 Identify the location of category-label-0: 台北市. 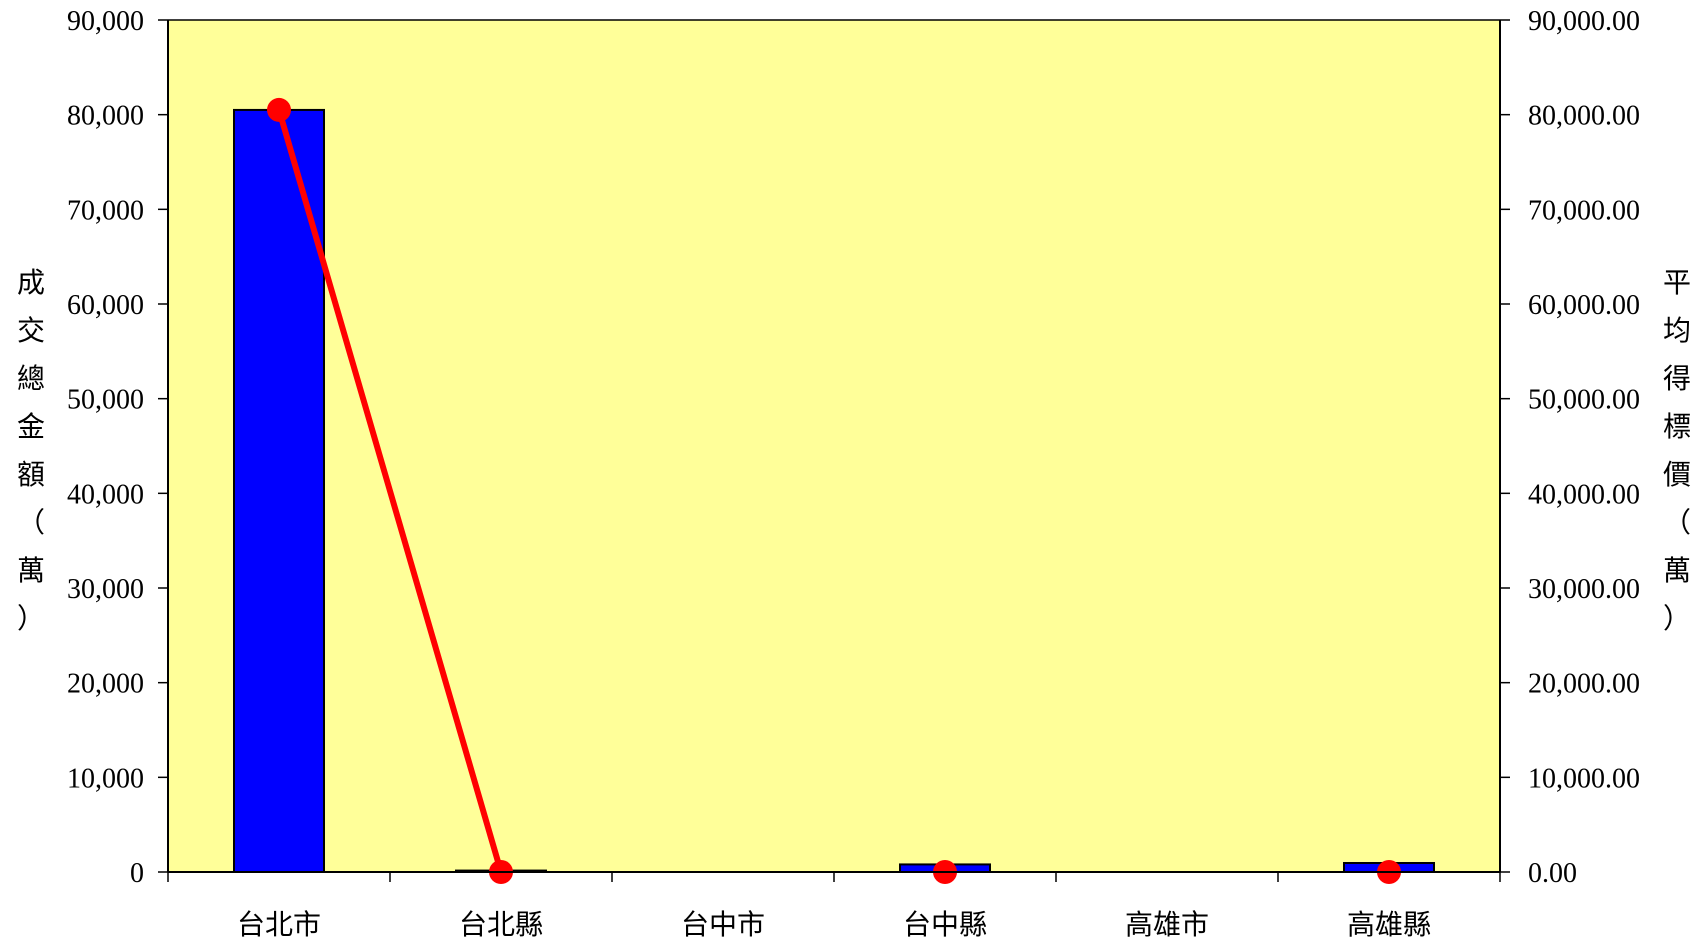
(279, 924).